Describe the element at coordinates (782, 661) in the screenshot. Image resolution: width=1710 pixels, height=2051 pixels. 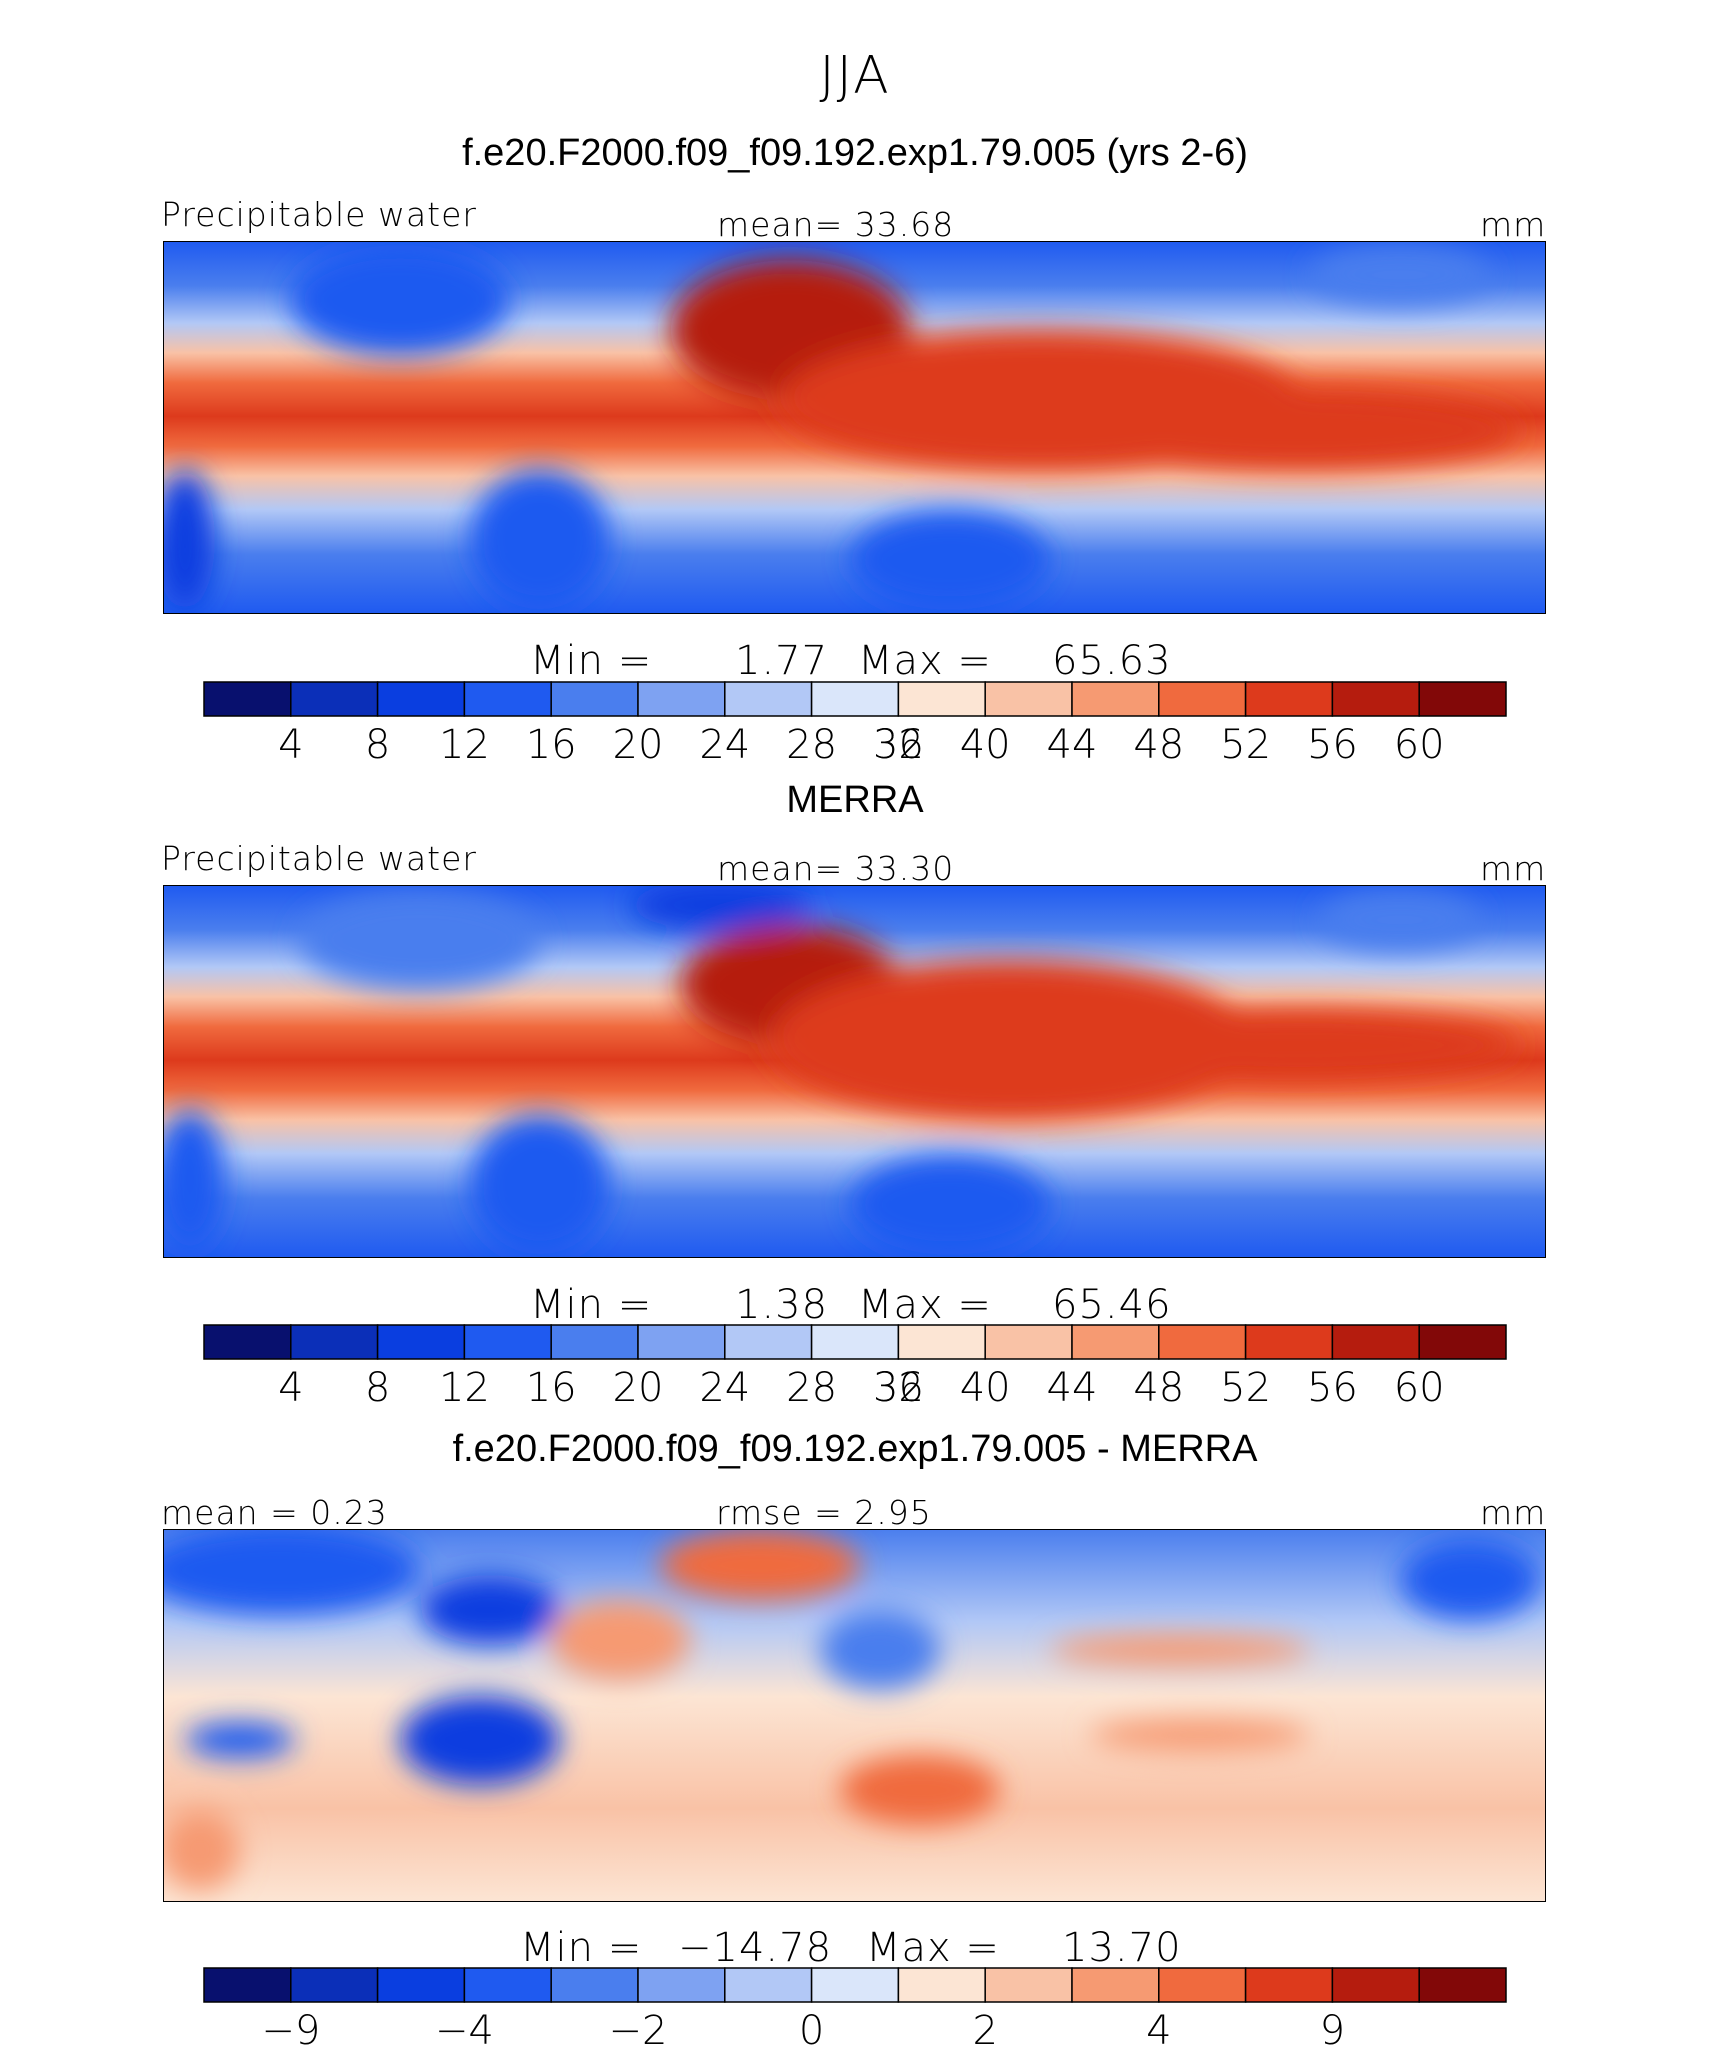
I see `panel-1-min-value: 1.77` at that location.